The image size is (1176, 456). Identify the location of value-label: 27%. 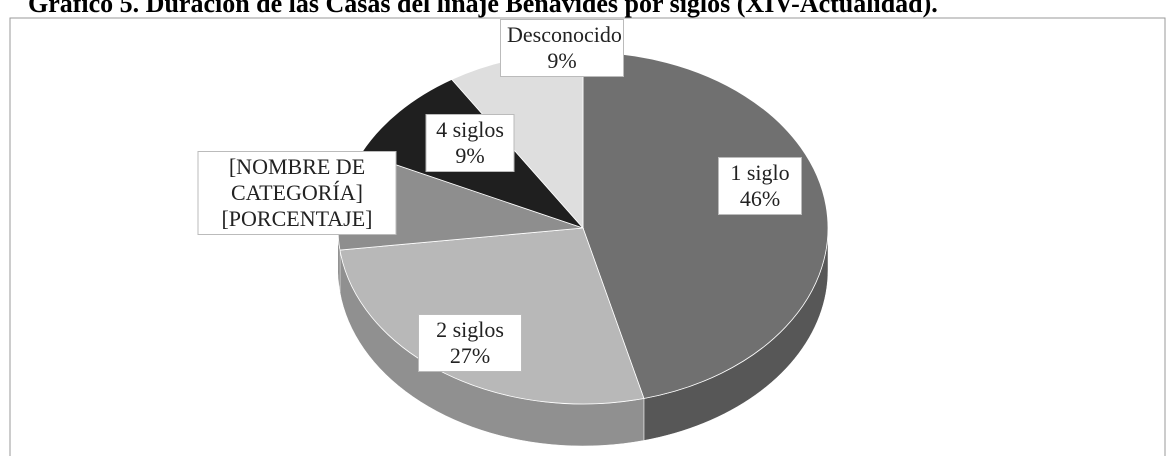
(470, 355).